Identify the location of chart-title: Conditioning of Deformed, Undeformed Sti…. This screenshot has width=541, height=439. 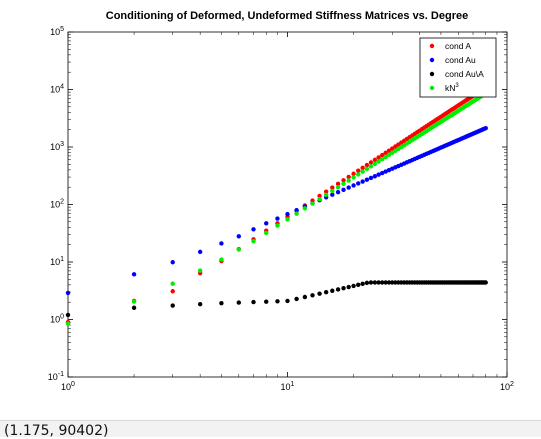
(287, 16).